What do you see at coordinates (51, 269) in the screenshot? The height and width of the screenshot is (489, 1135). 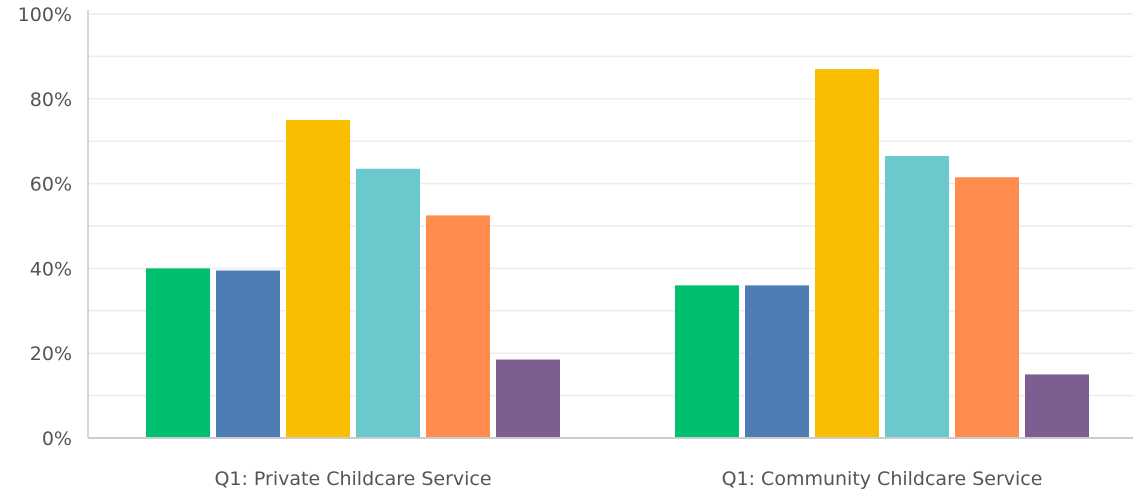 I see `y-tick-label: 40%` at bounding box center [51, 269].